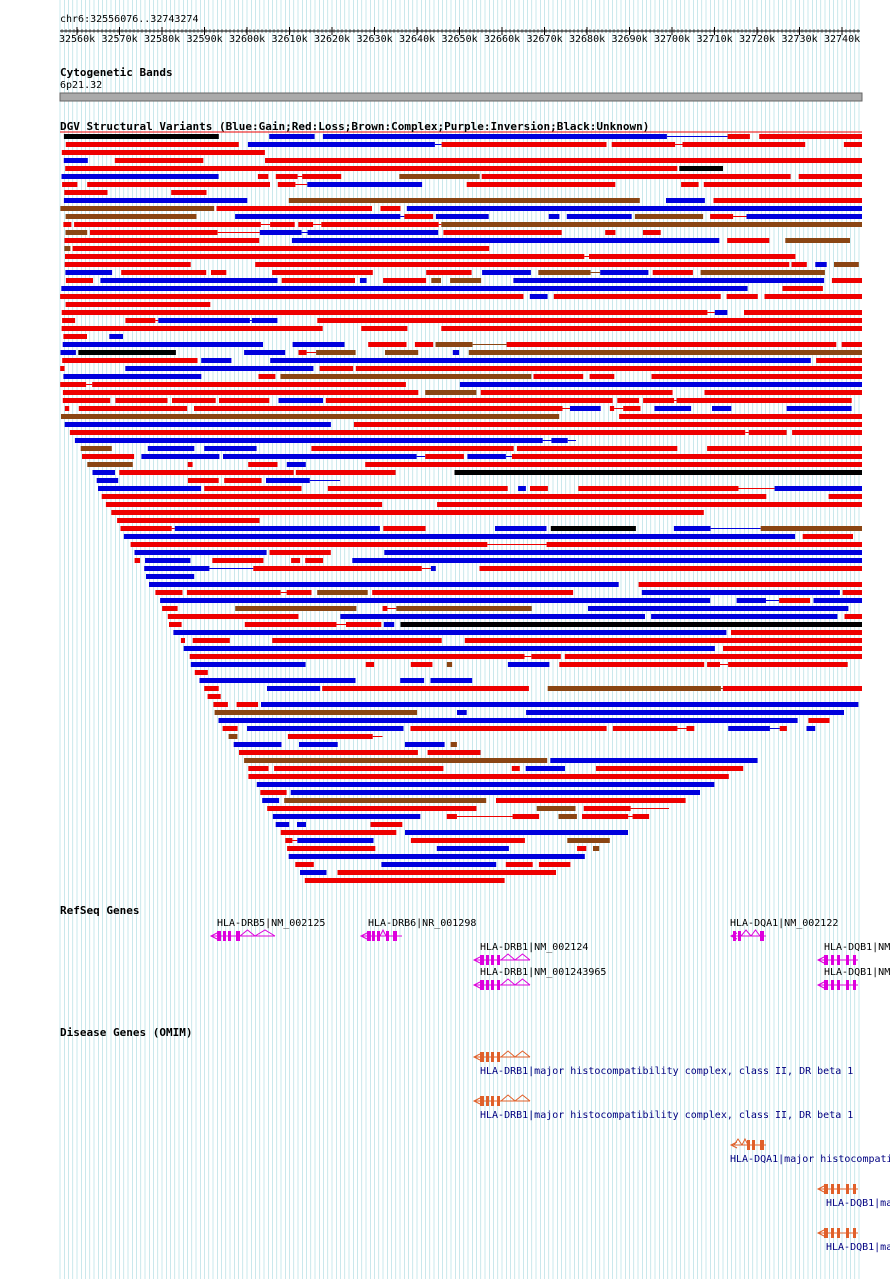 The height and width of the screenshot is (1279, 890). Describe the element at coordinates (126, 1032) in the screenshot. I see `omim-track-title: Disease Genes (OMIM)` at that location.